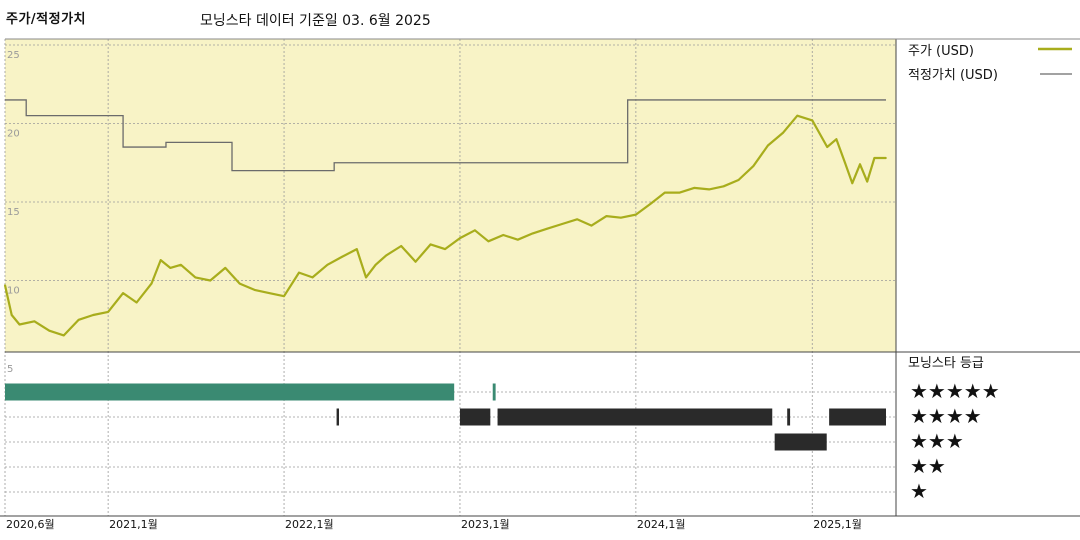 This screenshot has height=540, width=1080. I want to click on y-tick-label: 10, so click(13, 291).